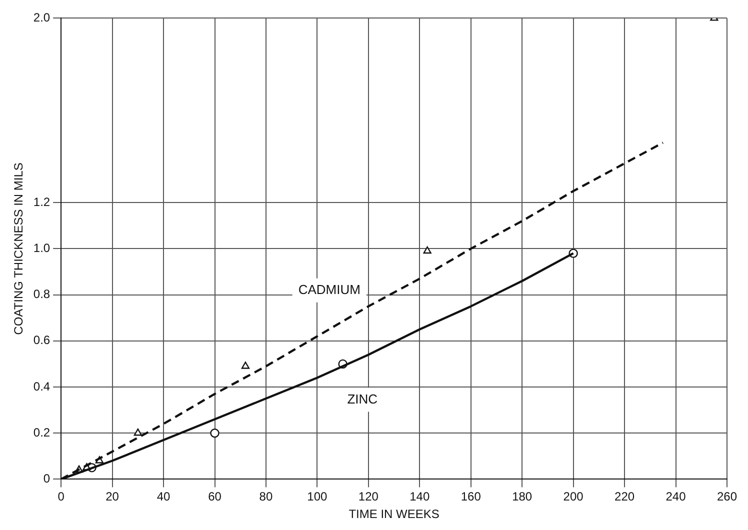 This screenshot has width=748, height=530. Describe the element at coordinates (368, 497) in the screenshot. I see `x-tick-label: 120` at that location.